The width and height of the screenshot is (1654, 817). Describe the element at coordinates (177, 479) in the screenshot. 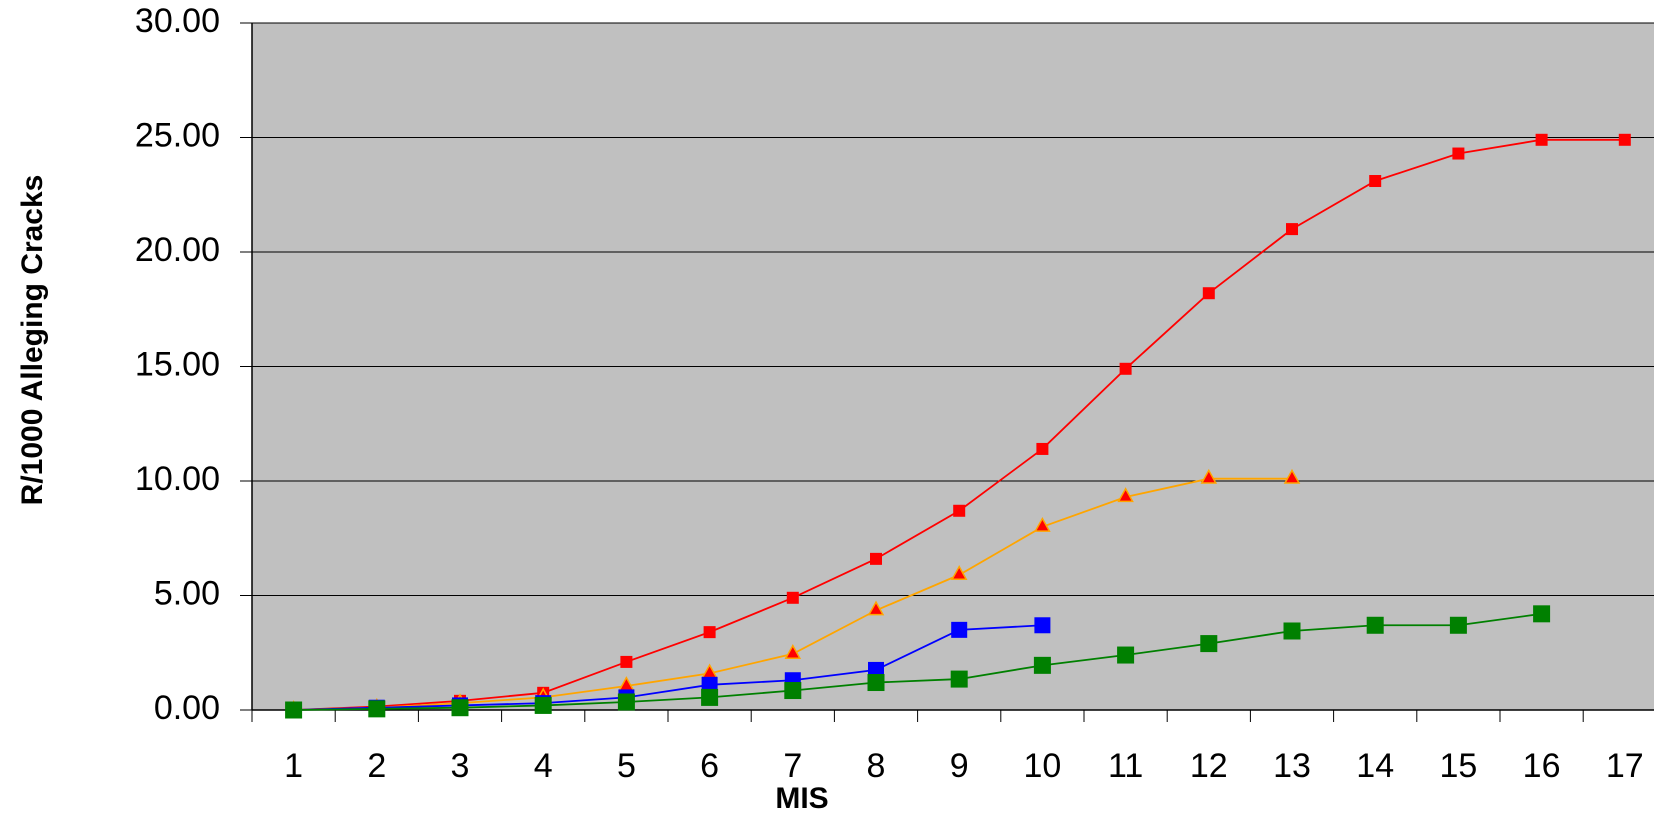

I see `y-tick-label: 10.00` at that location.